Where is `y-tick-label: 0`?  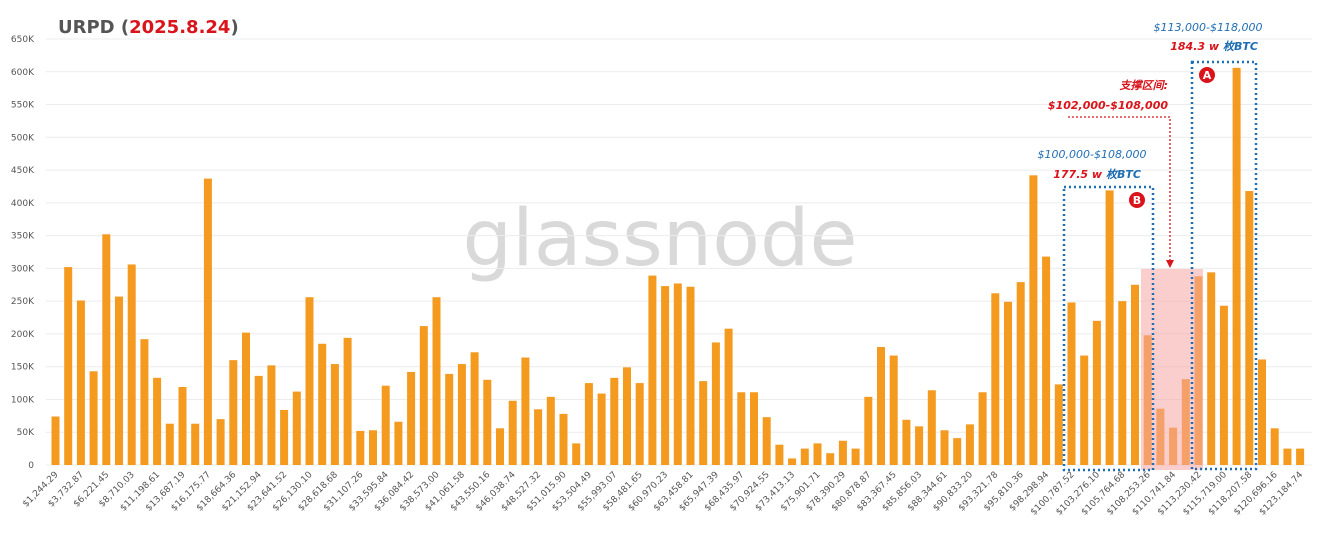 y-tick-label: 0 is located at coordinates (31, 466).